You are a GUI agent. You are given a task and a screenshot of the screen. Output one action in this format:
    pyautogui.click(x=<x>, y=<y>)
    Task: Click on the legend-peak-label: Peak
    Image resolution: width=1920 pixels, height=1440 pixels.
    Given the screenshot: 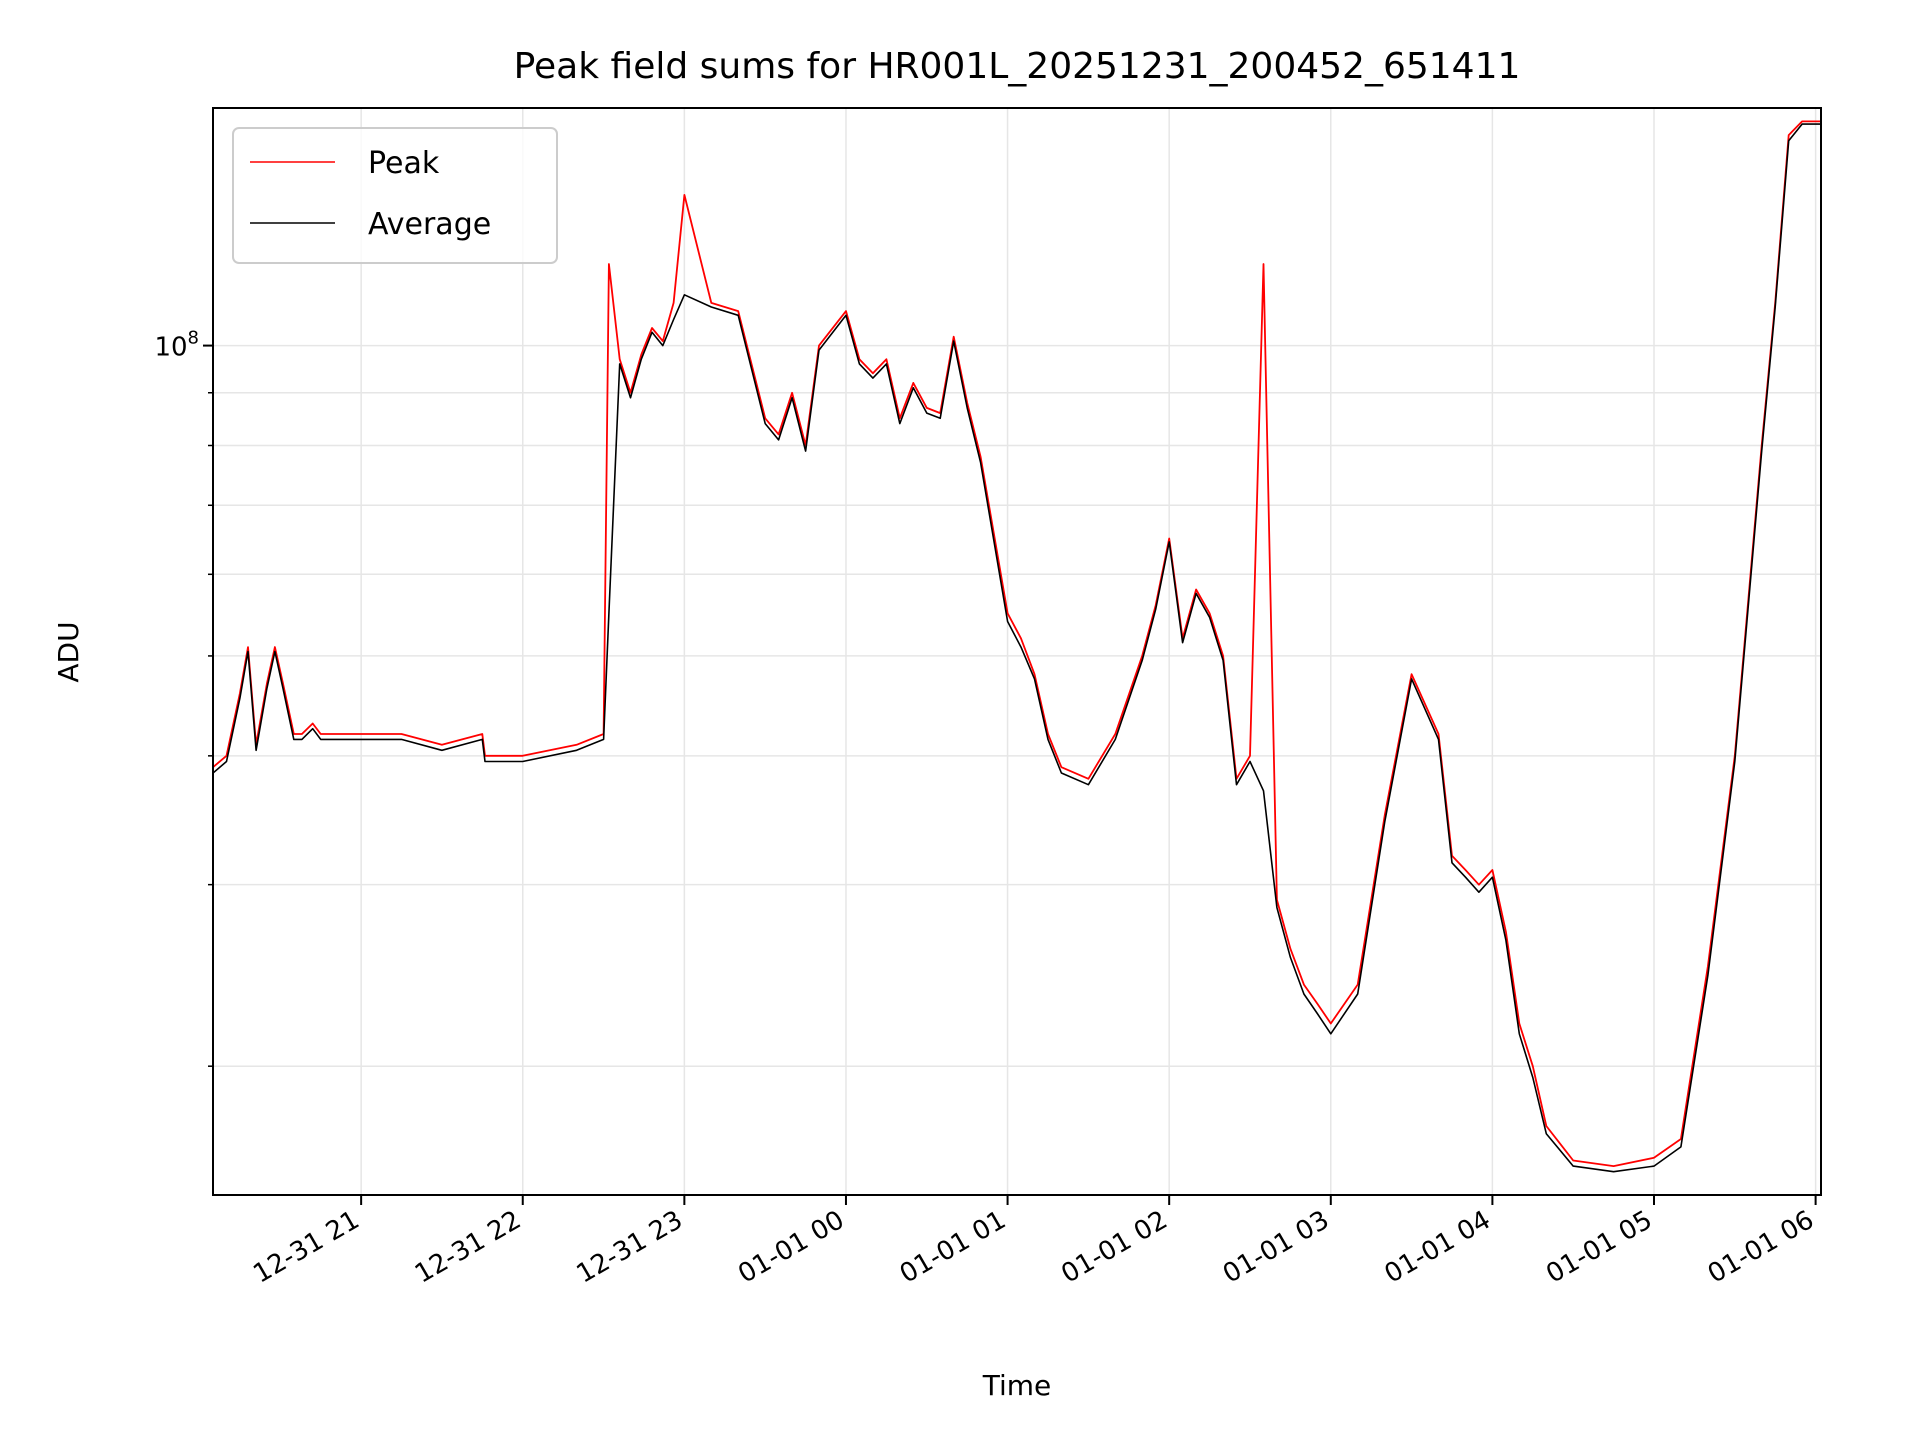 What is the action you would take?
    pyautogui.click(x=404, y=163)
    